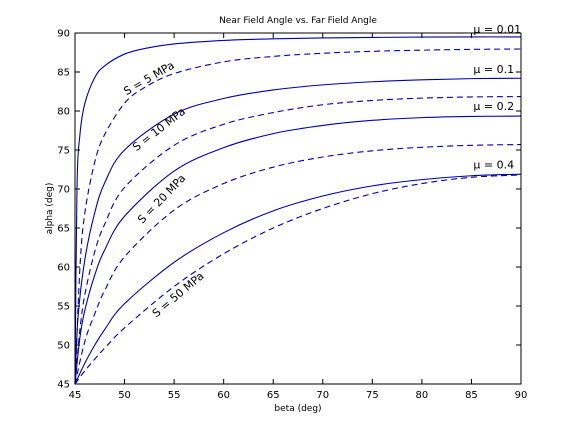  What do you see at coordinates (174, 395) in the screenshot?
I see `x-tick-label: 55` at bounding box center [174, 395].